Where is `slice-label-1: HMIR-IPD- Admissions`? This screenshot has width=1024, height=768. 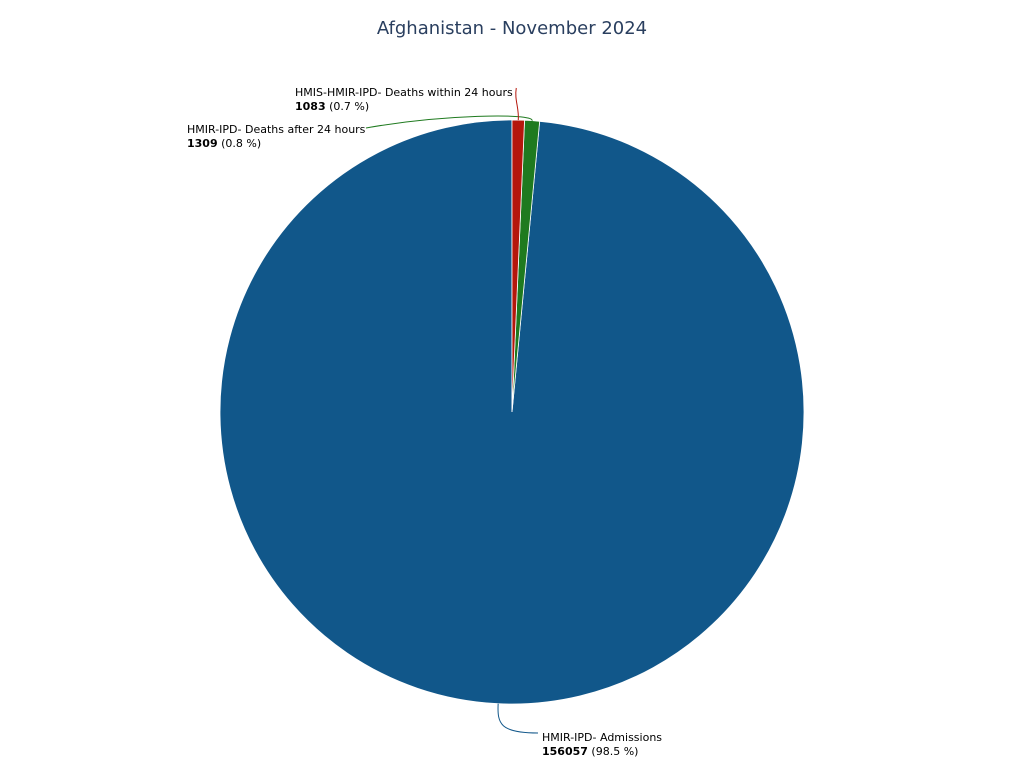 slice-label-1: HMIR-IPD- Admissions is located at coordinates (602, 737).